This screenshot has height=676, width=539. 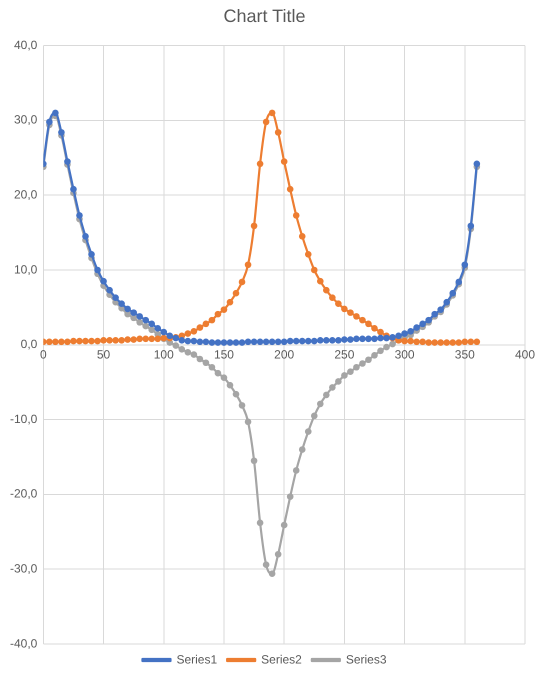 I want to click on y-tick-label: -20,0, so click(x=24, y=493).